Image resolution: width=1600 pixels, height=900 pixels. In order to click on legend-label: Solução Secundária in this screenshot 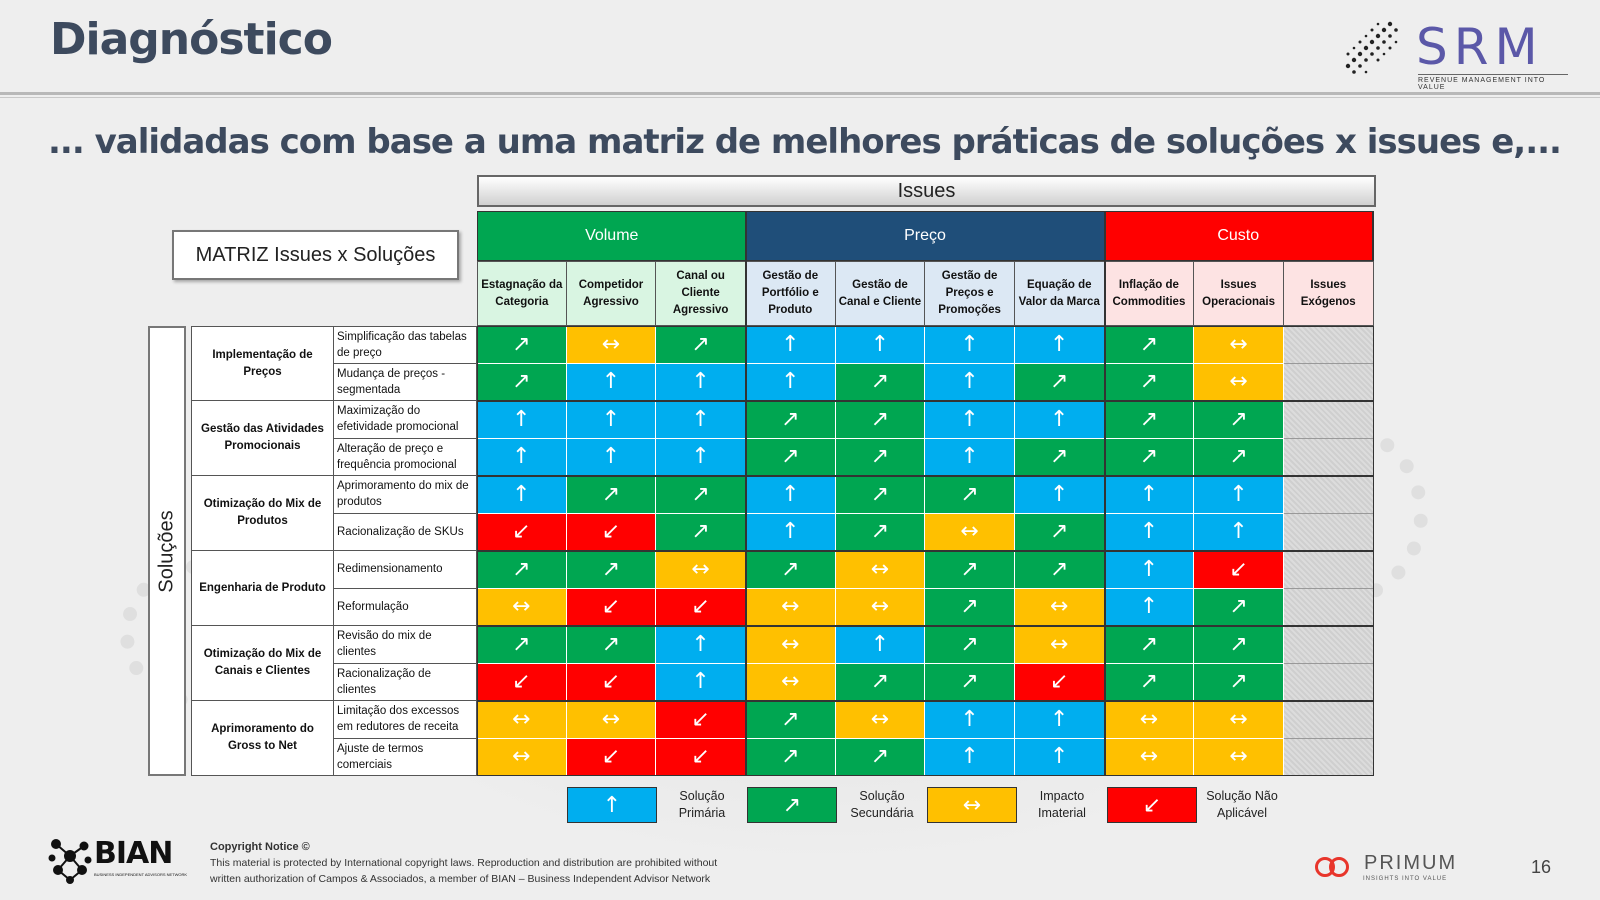, I will do `click(882, 804)`.